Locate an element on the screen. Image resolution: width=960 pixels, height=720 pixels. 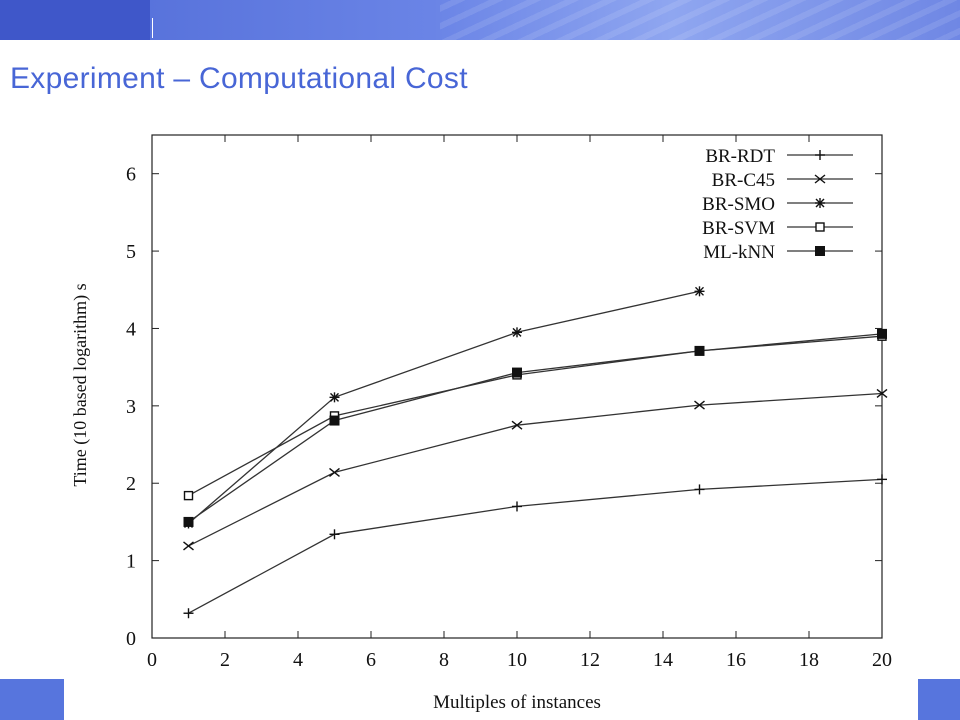
x-tick-label: 12 is located at coordinates (590, 660).